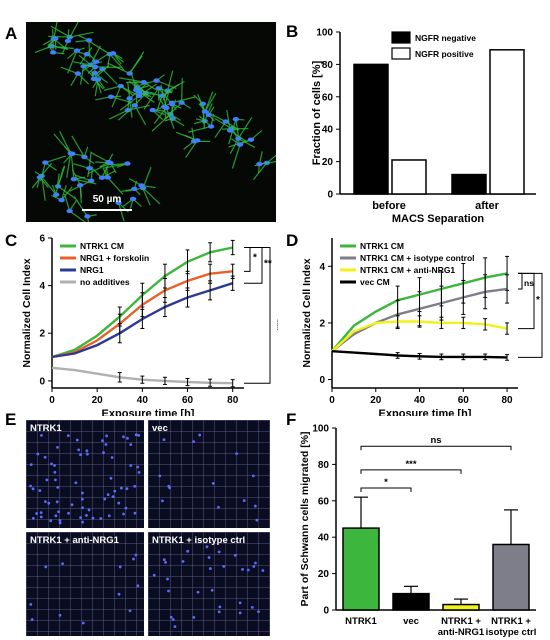  I want to click on tile-label-anti-nrg1: NTRK1 + anti-NRG1, so click(74, 540).